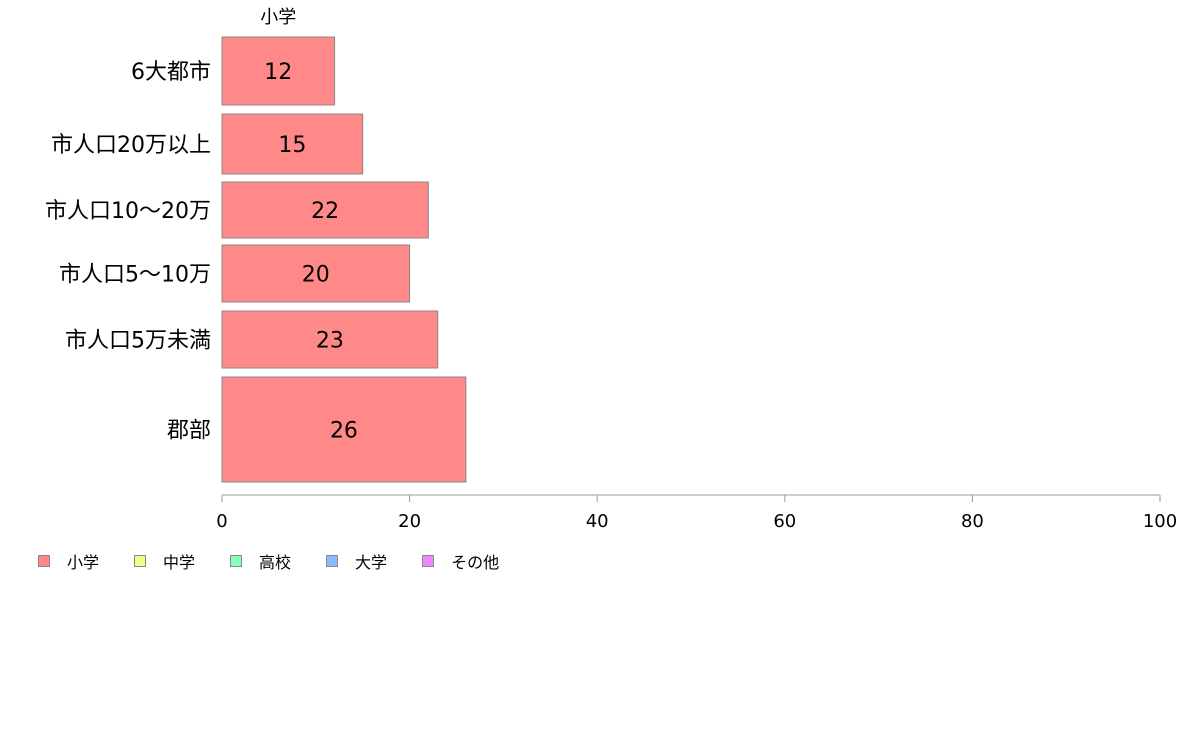  I want to click on data-label: 12, so click(278, 72).